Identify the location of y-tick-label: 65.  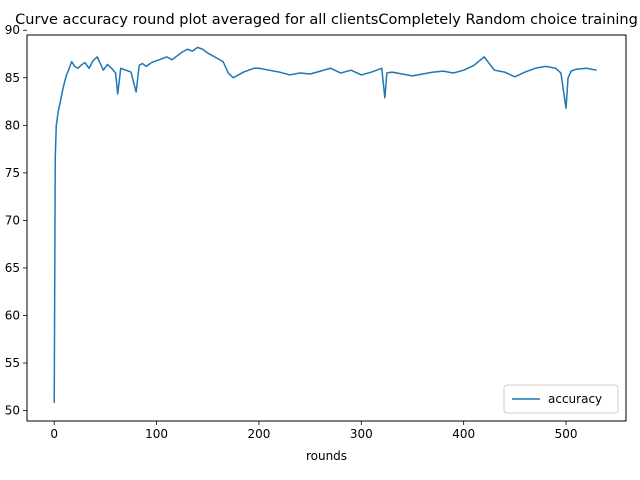
(12, 268).